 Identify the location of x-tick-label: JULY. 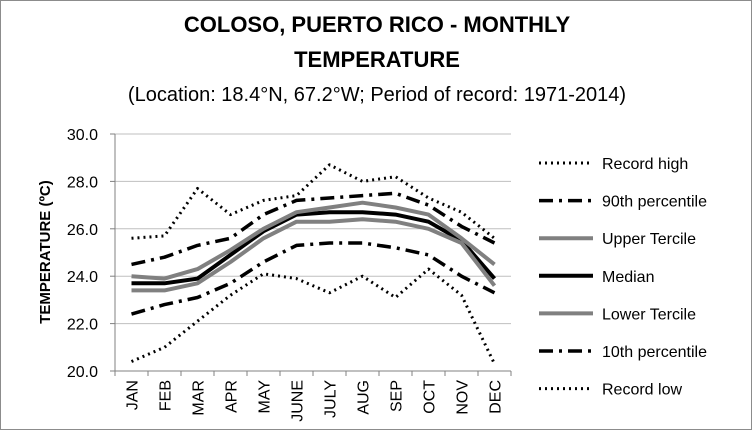
(331, 399).